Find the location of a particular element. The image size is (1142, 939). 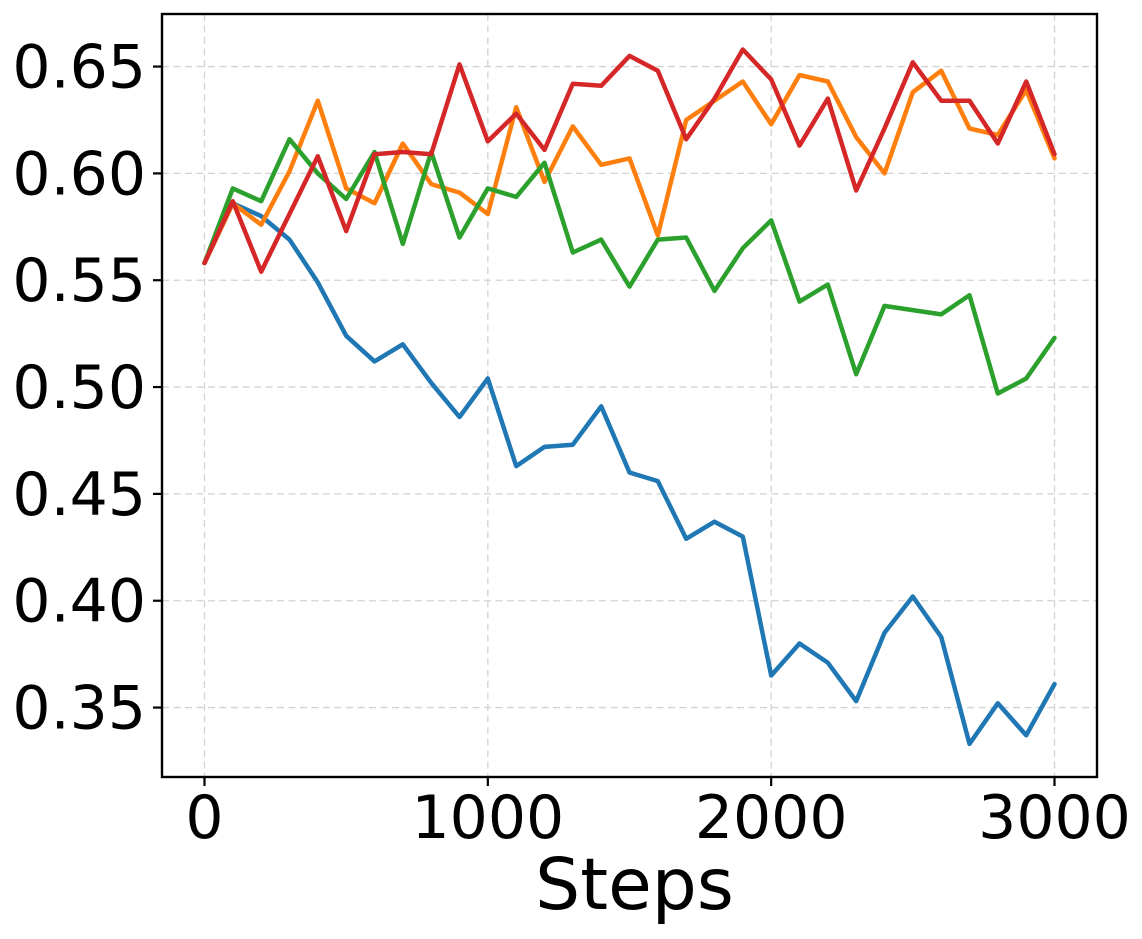

y-tick-label: 0.50 is located at coordinates (79, 388).